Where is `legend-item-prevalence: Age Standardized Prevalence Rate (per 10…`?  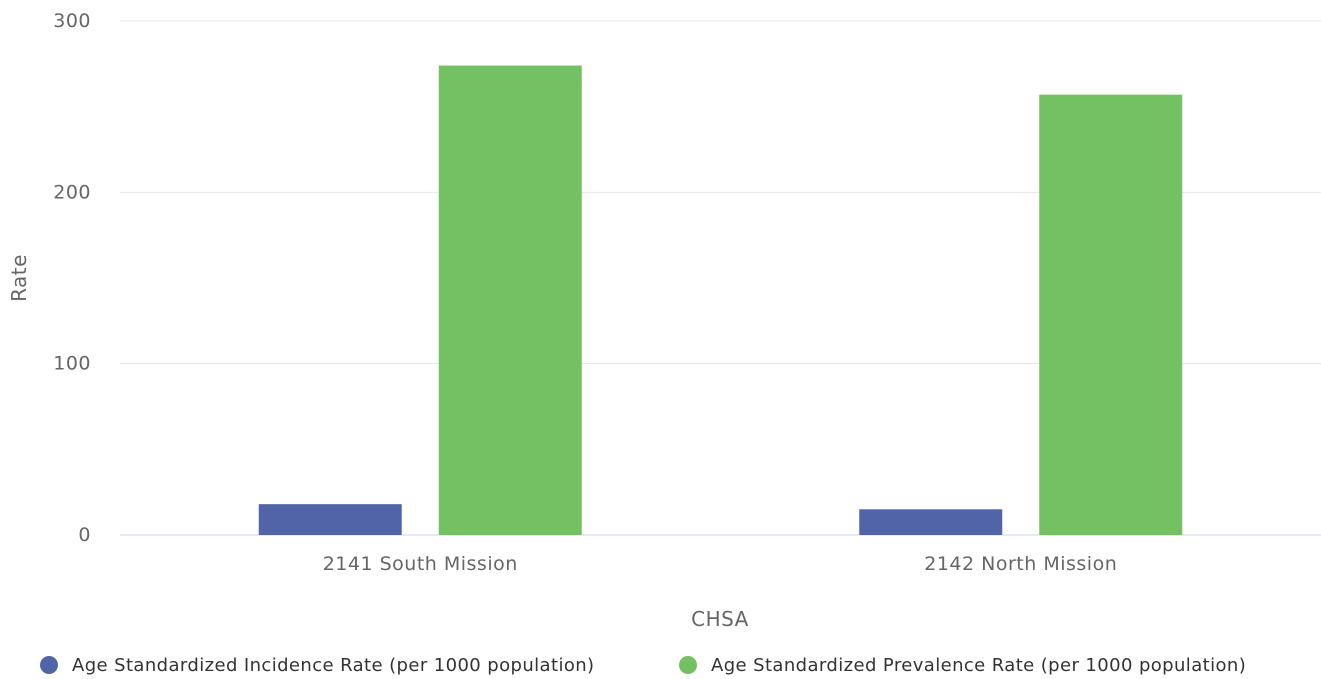
legend-item-prevalence: Age Standardized Prevalence Rate (per 10… is located at coordinates (962, 665).